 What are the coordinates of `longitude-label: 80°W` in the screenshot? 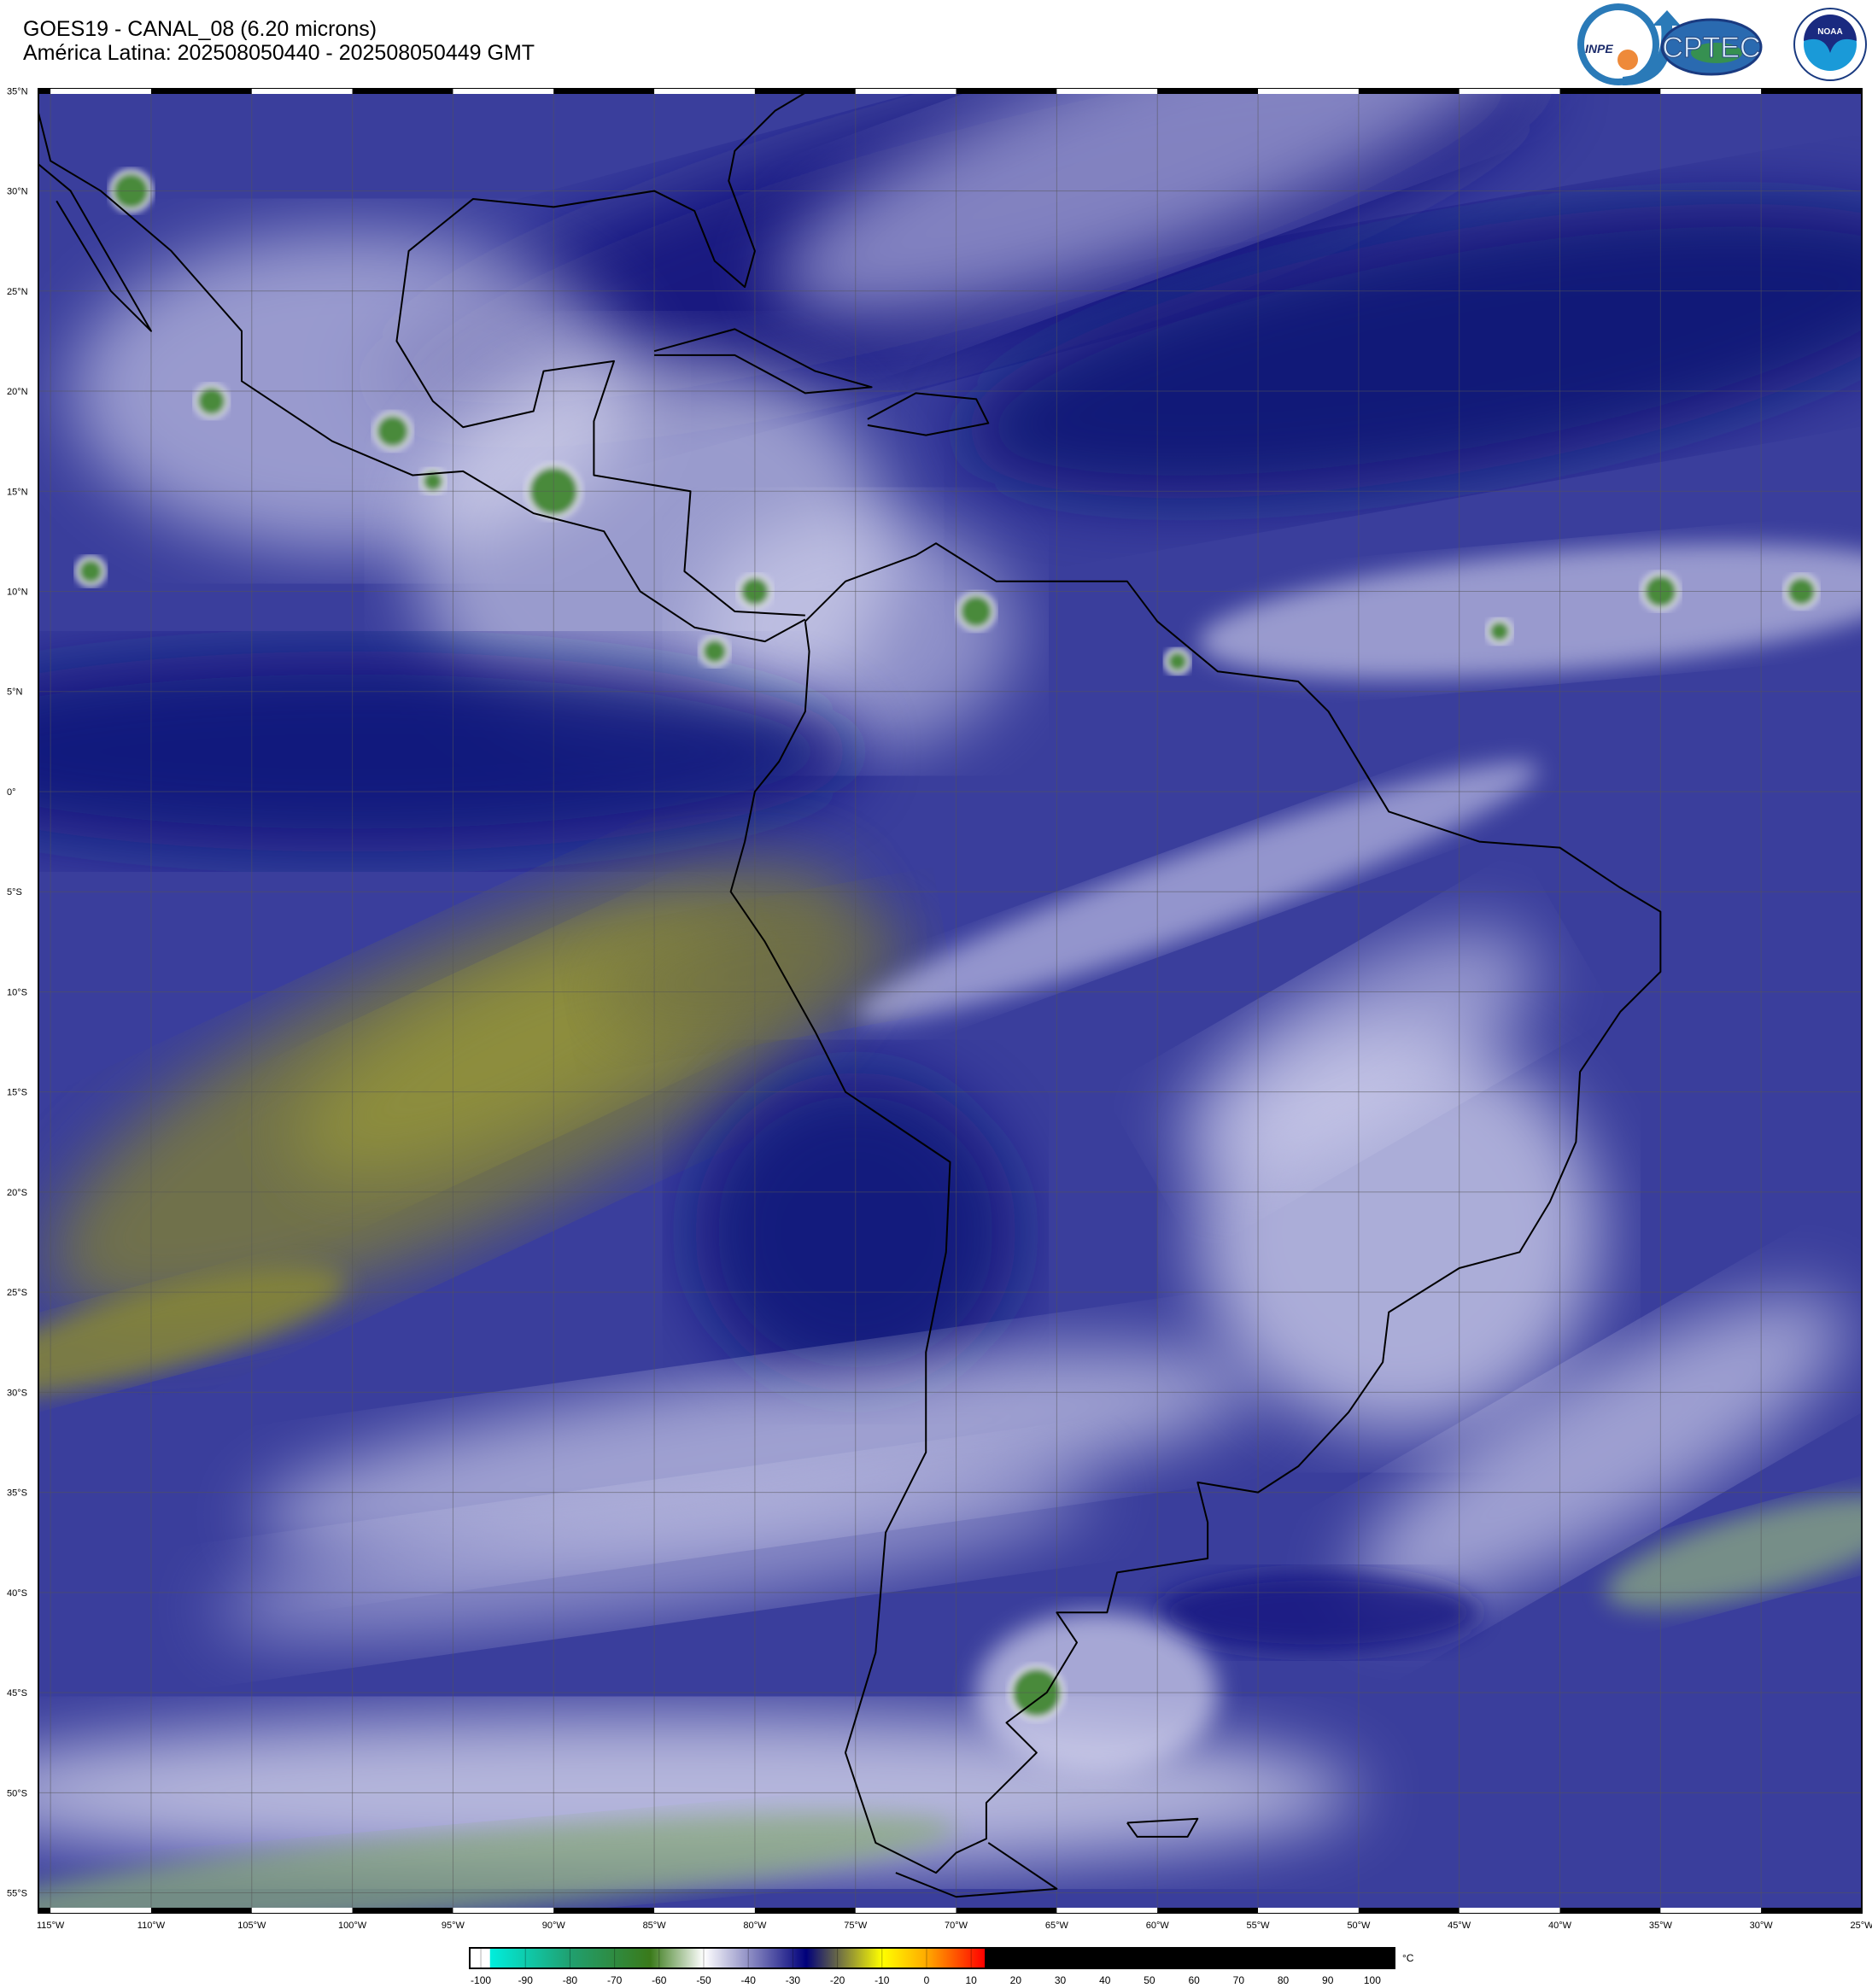 It's located at (755, 1926).